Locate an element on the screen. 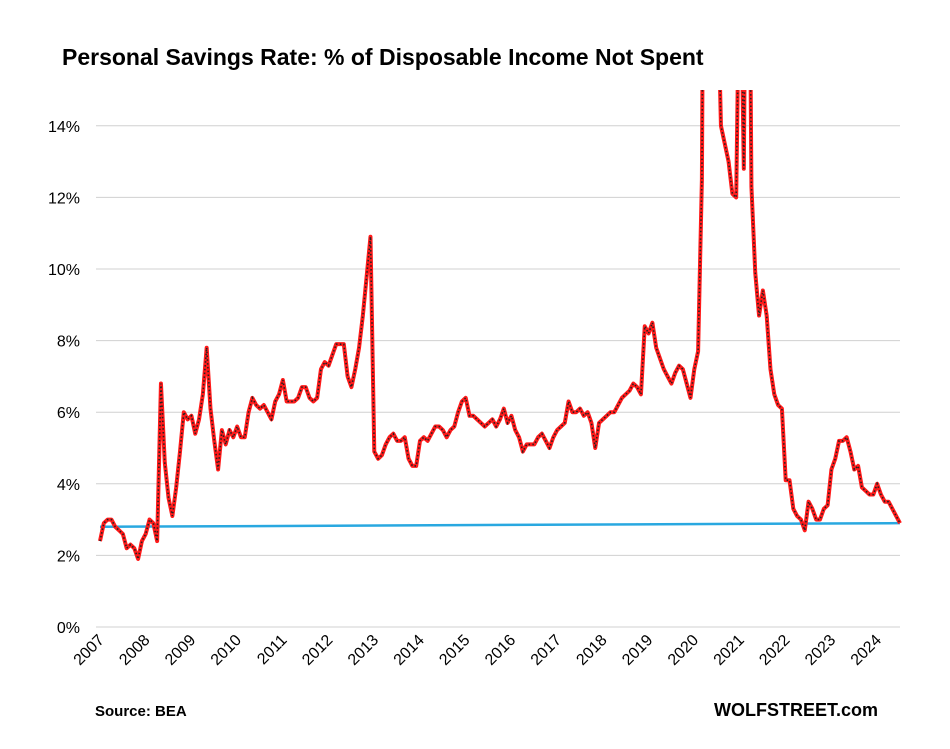 This screenshot has width=950, height=749. x-tick-label: 2008 is located at coordinates (134, 650).